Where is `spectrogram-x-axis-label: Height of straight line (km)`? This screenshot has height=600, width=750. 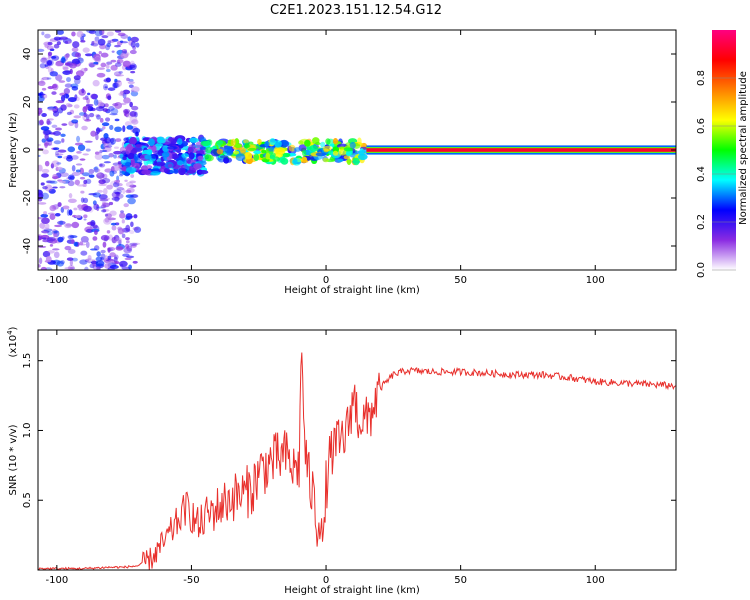 spectrogram-x-axis-label: Height of straight line (km) is located at coordinates (352, 290).